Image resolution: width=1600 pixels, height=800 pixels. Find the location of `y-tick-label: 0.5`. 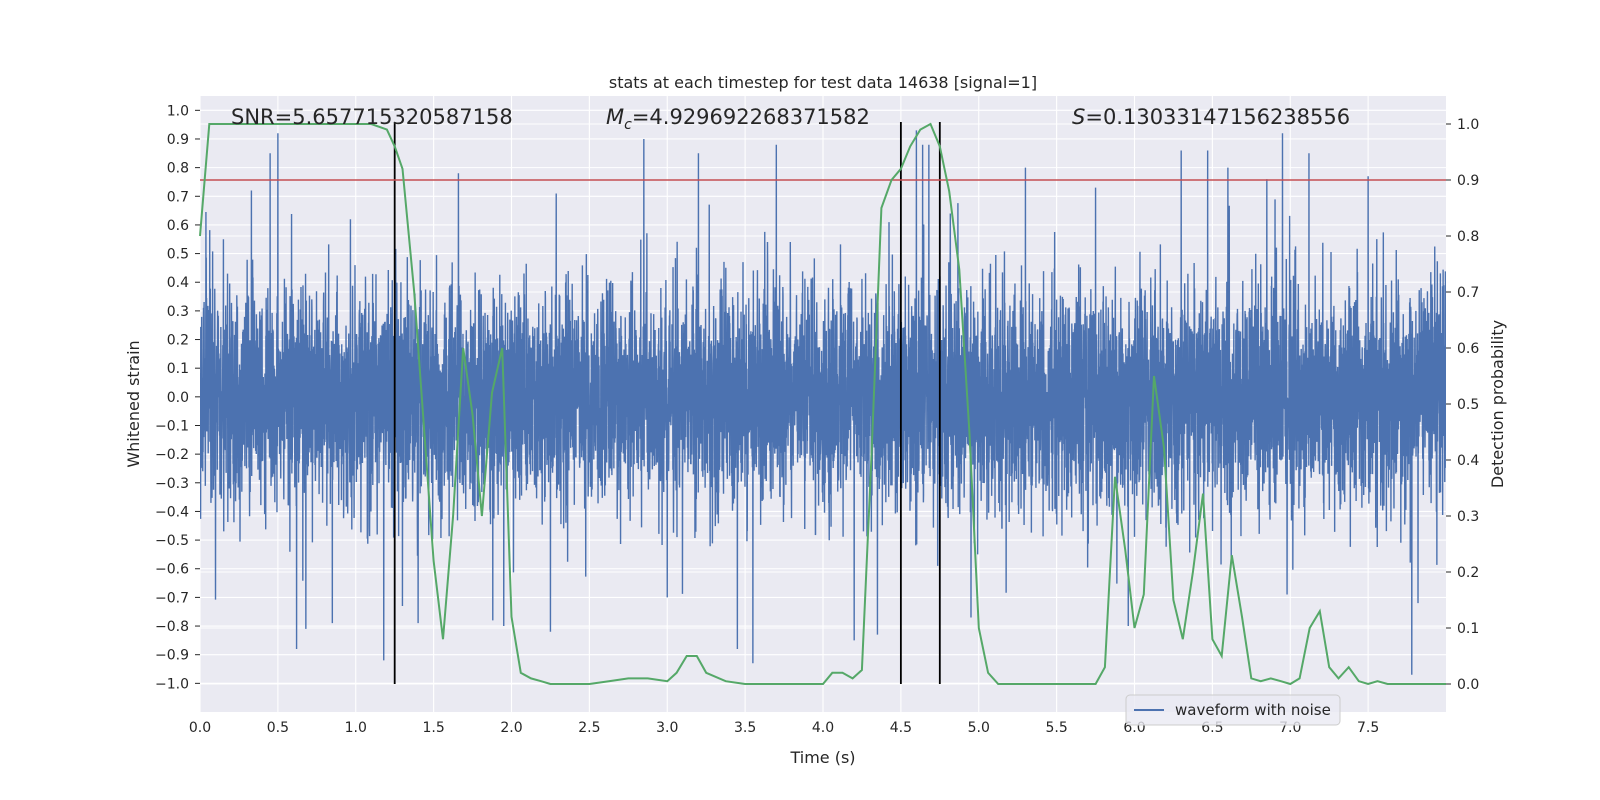

y-tick-label: 0.5 is located at coordinates (178, 255).